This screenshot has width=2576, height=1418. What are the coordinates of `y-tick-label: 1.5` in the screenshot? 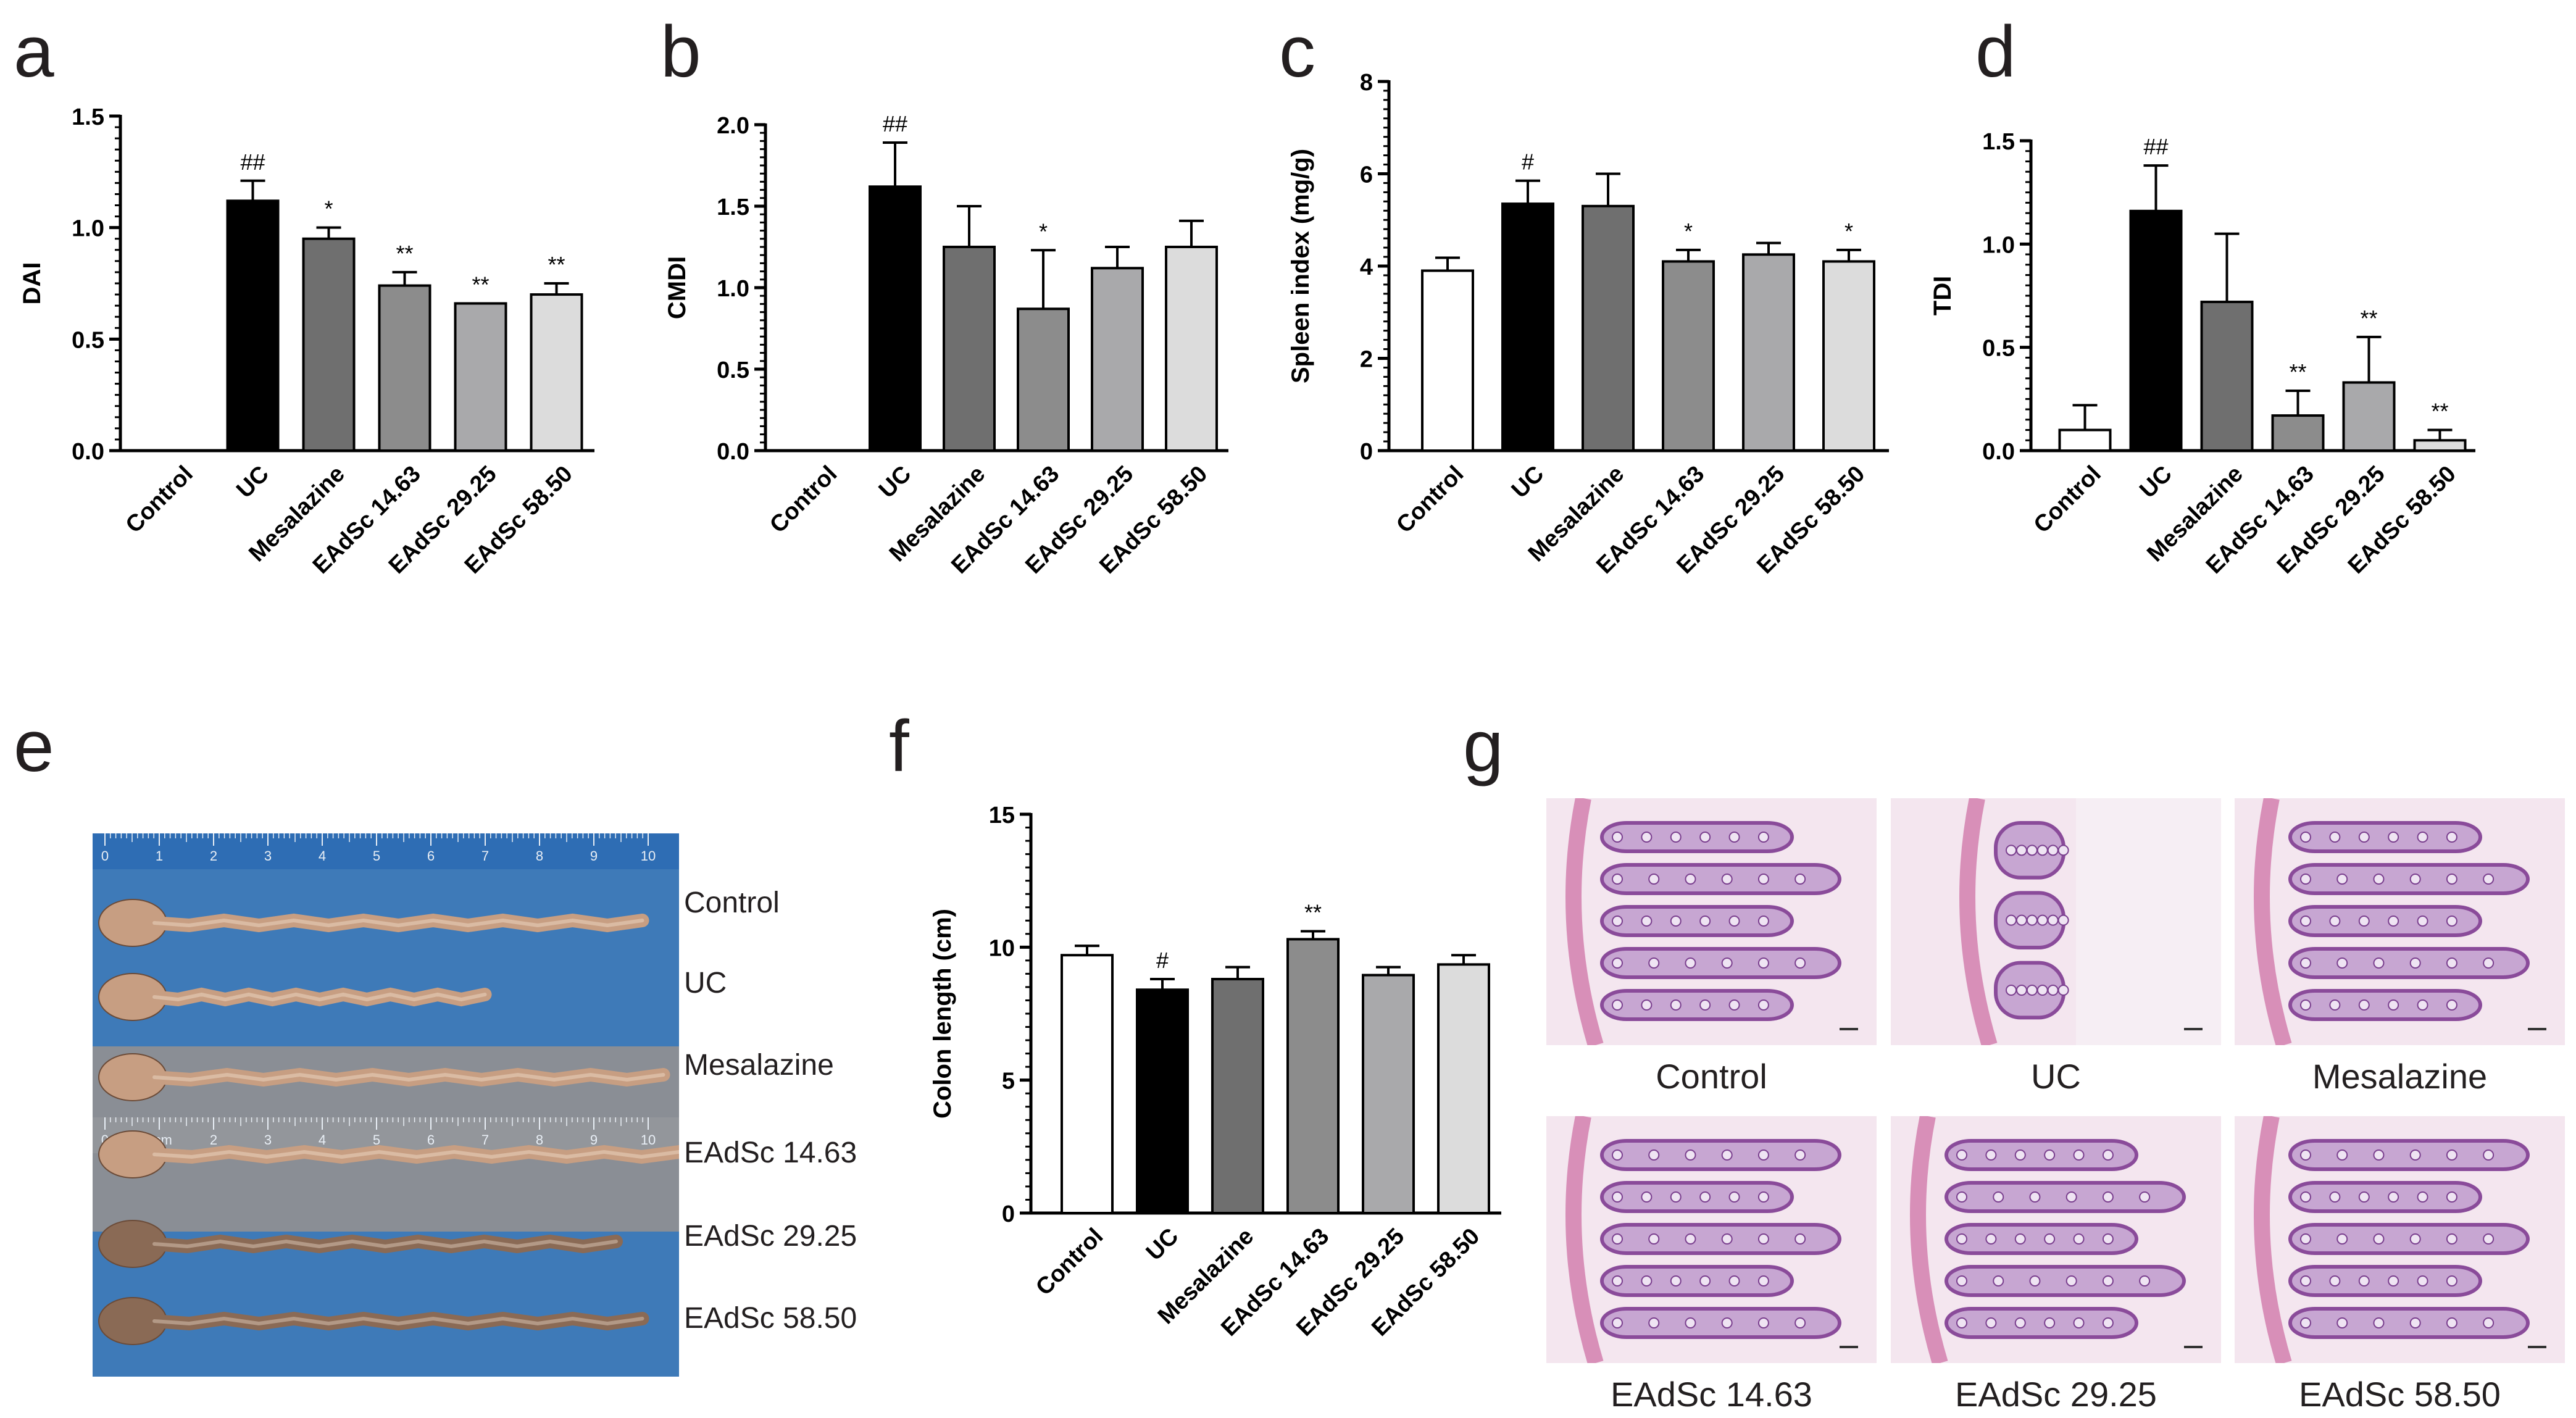 It's located at (733, 207).